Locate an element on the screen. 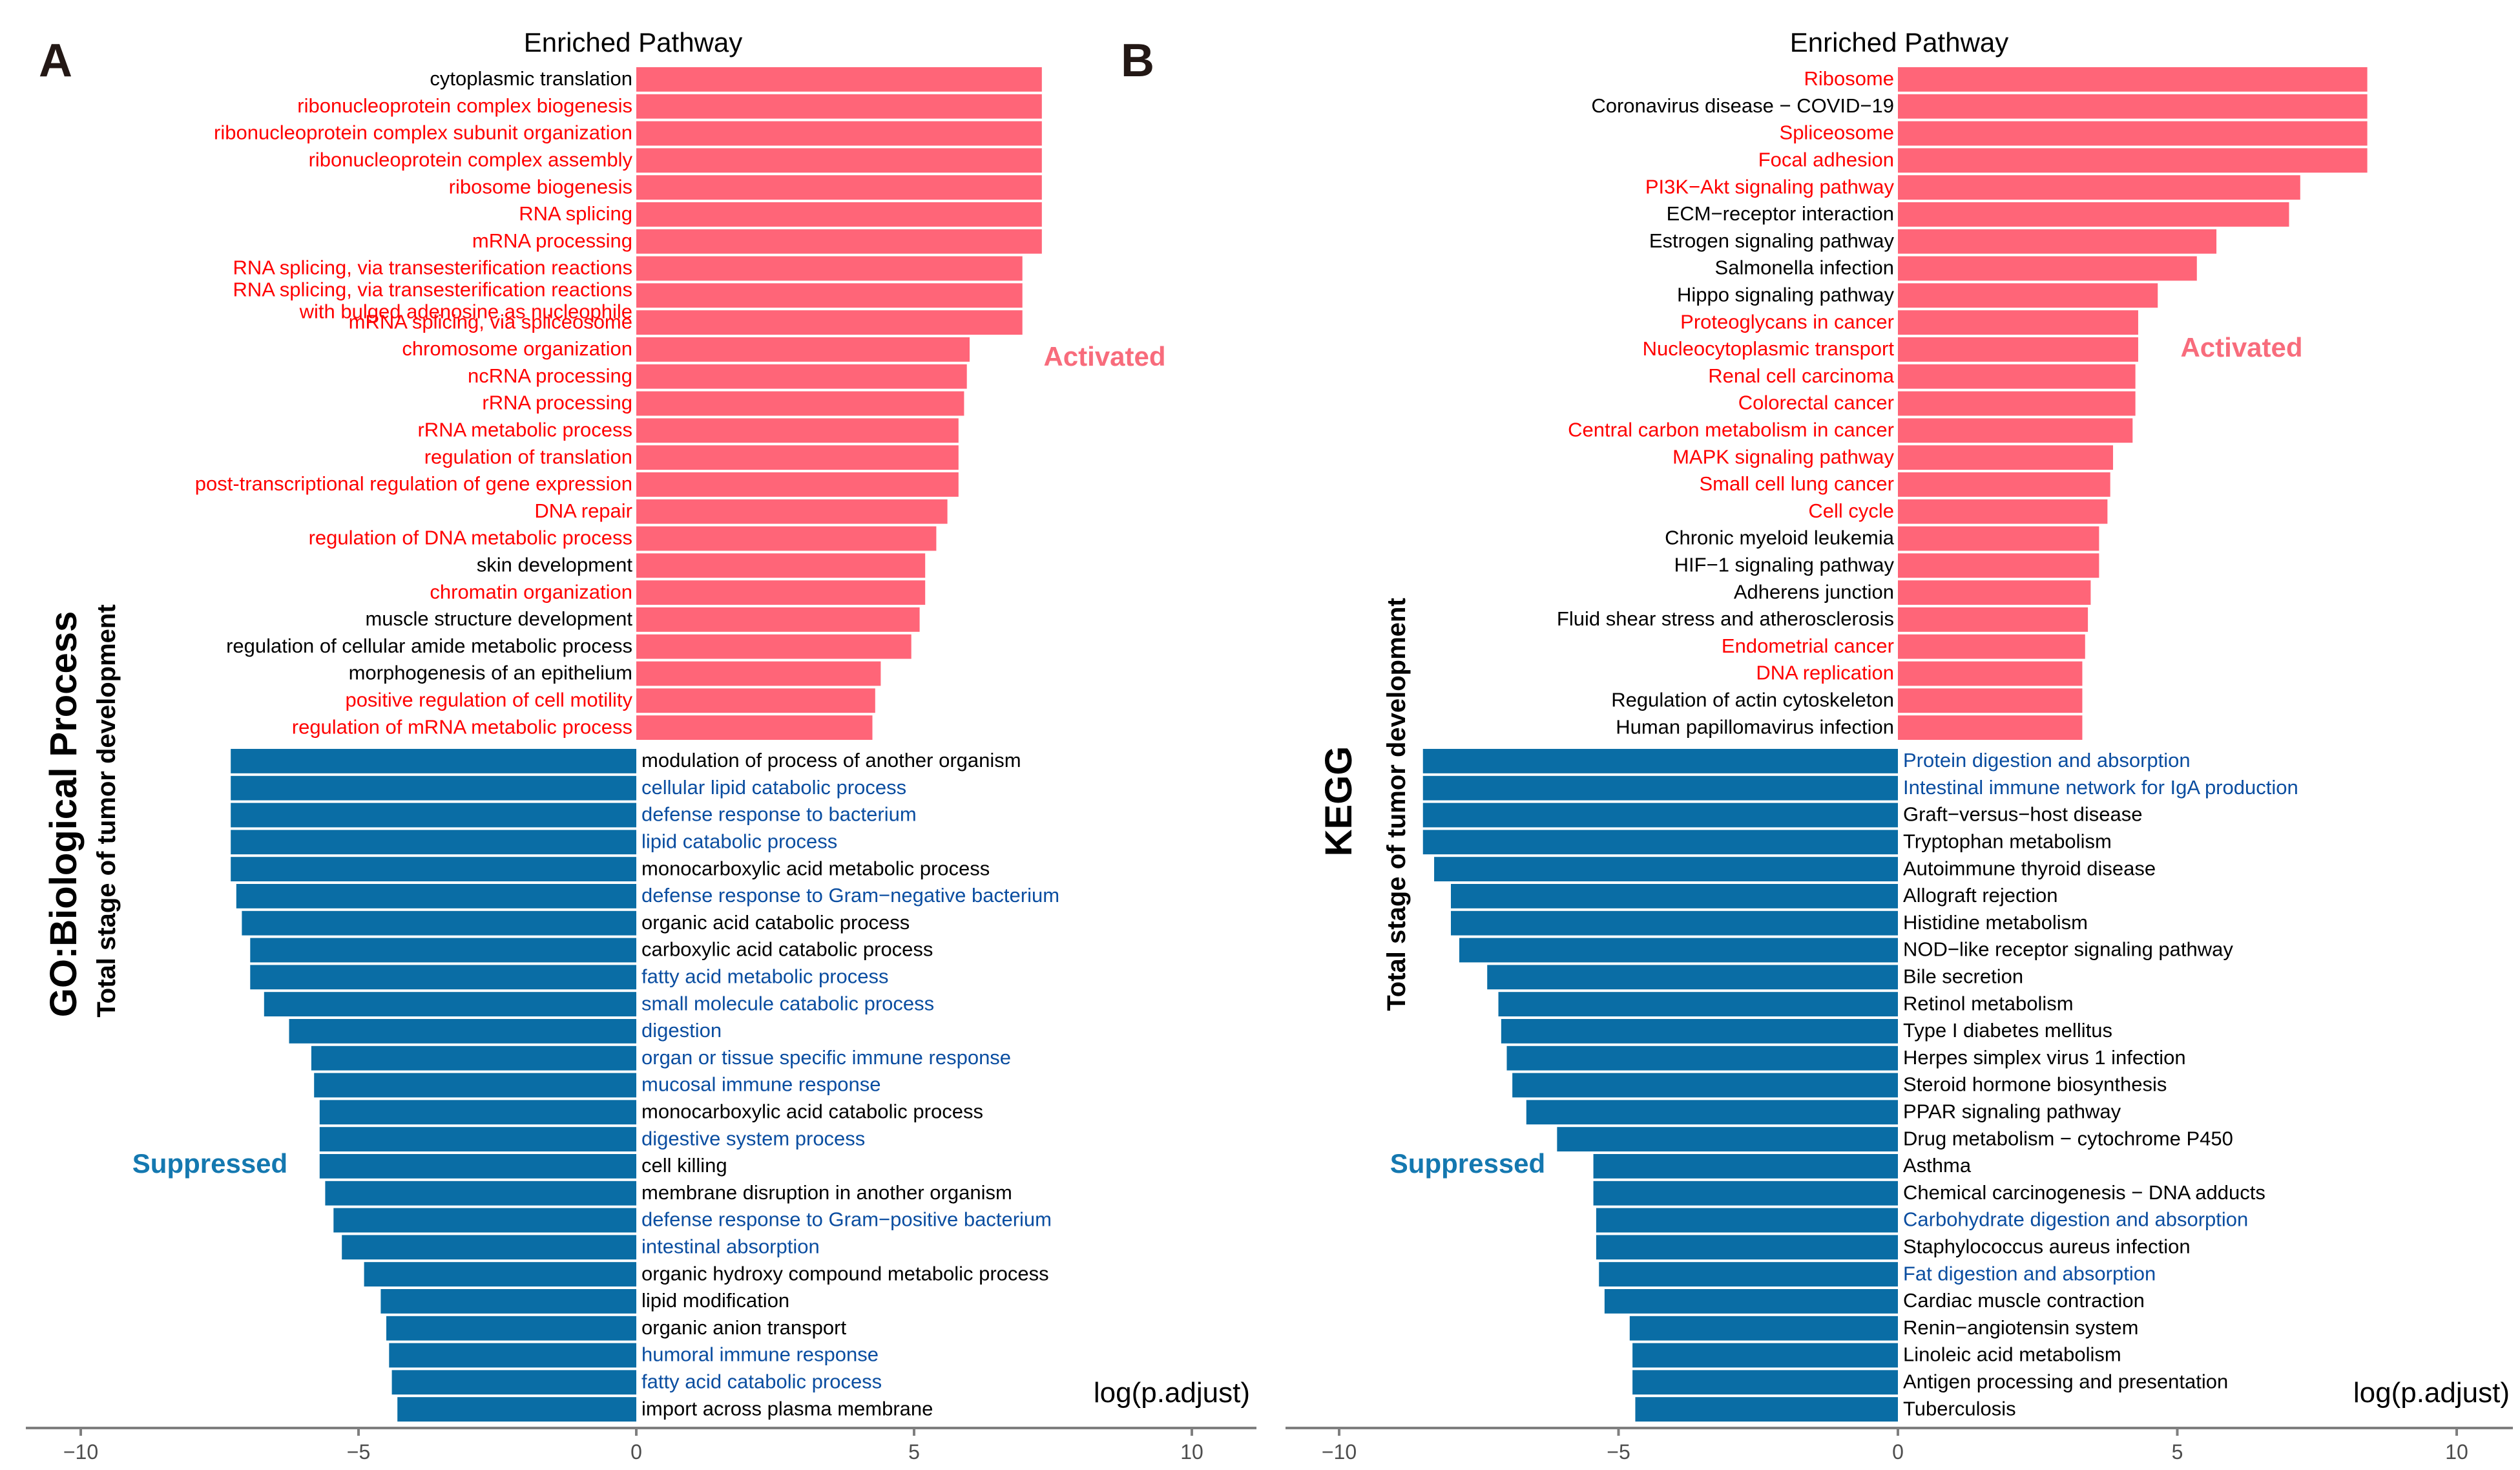 This screenshot has height=1470, width=2520. x-tick-label: 5 is located at coordinates (2177, 1452).